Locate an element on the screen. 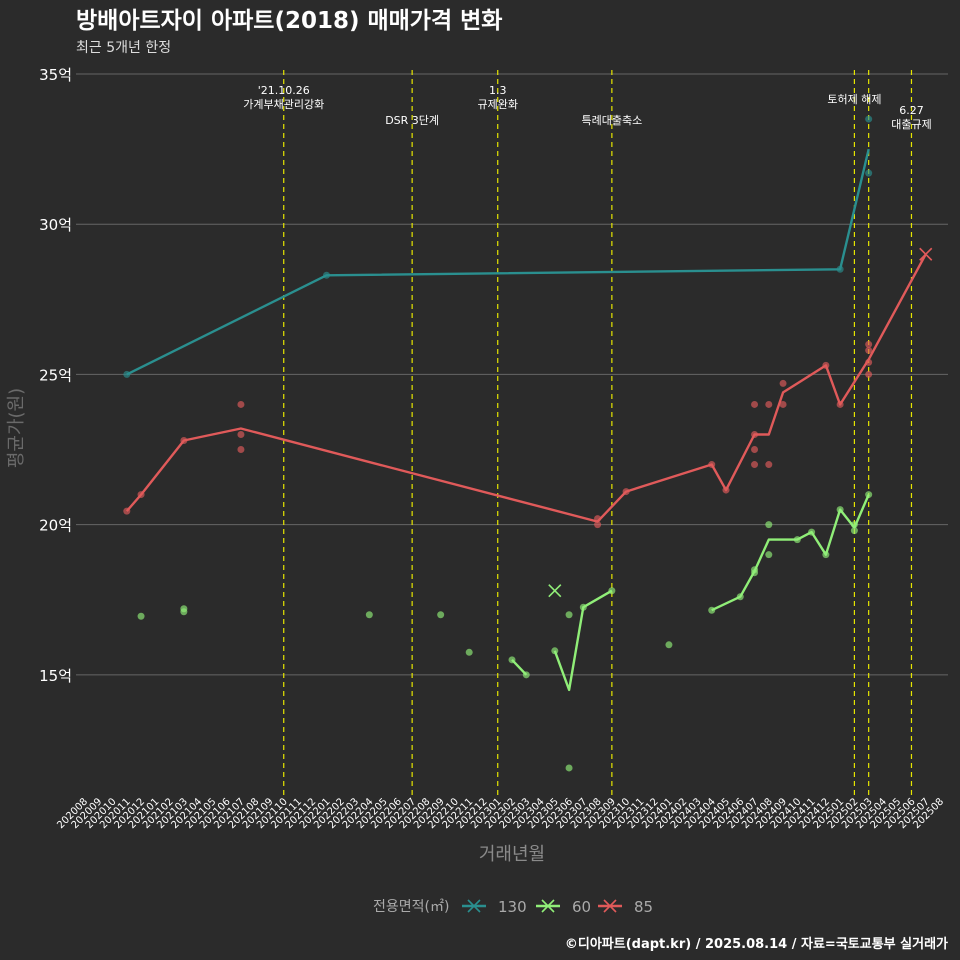  legend-label: 60 is located at coordinates (581, 907).